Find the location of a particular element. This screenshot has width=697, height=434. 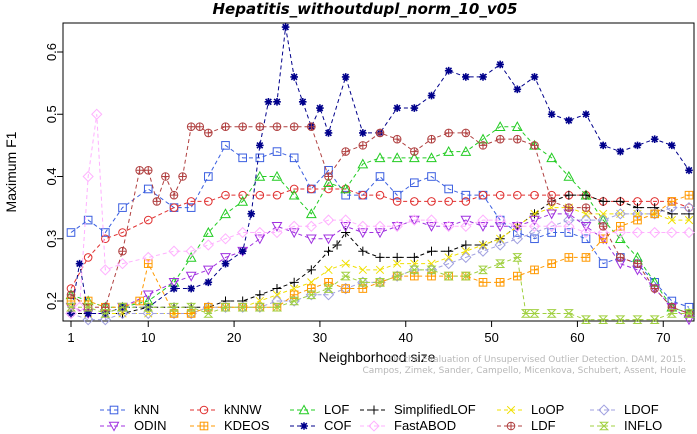

legend-label: FastABOD is located at coordinates (425, 425).